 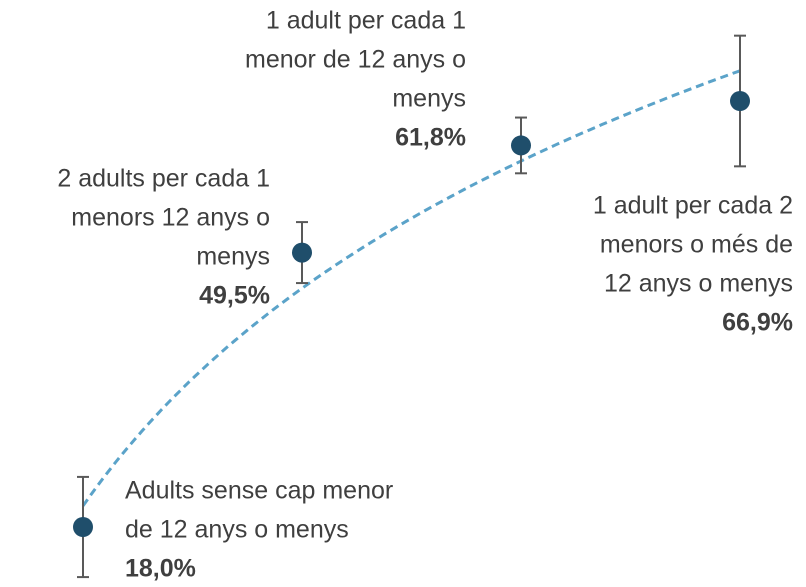 What do you see at coordinates (698, 284) in the screenshot?
I see `point-label: 12 anys o menys` at bounding box center [698, 284].